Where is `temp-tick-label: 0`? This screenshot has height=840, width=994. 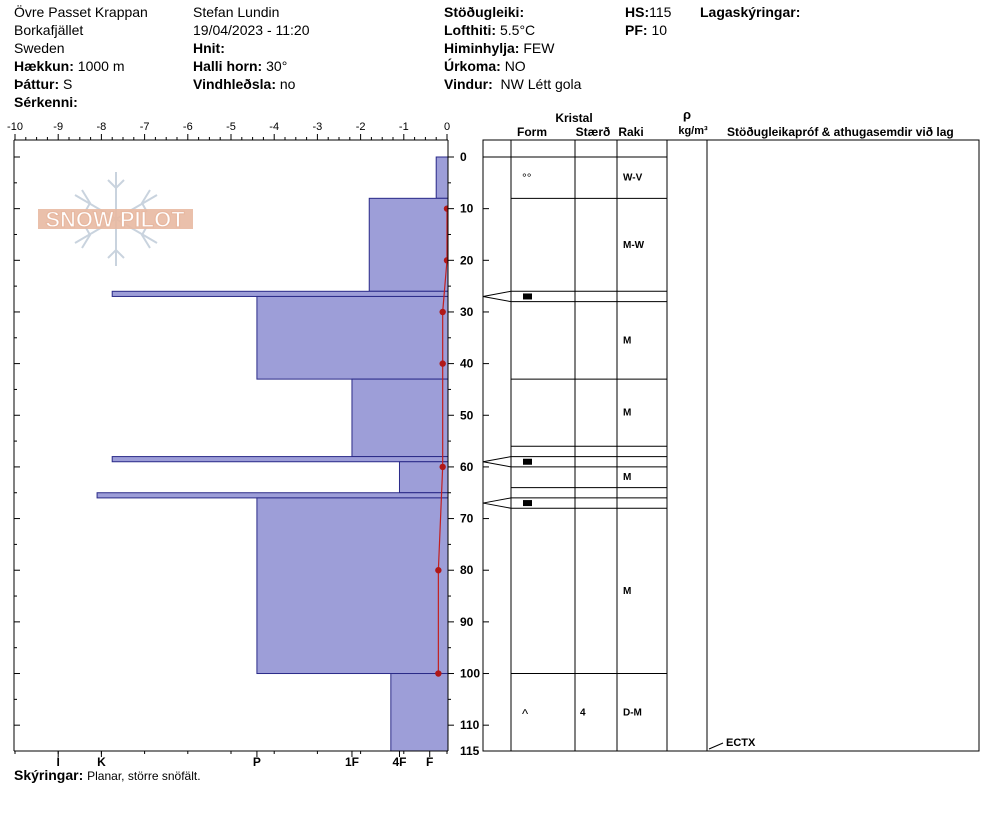 temp-tick-label: 0 is located at coordinates (447, 127).